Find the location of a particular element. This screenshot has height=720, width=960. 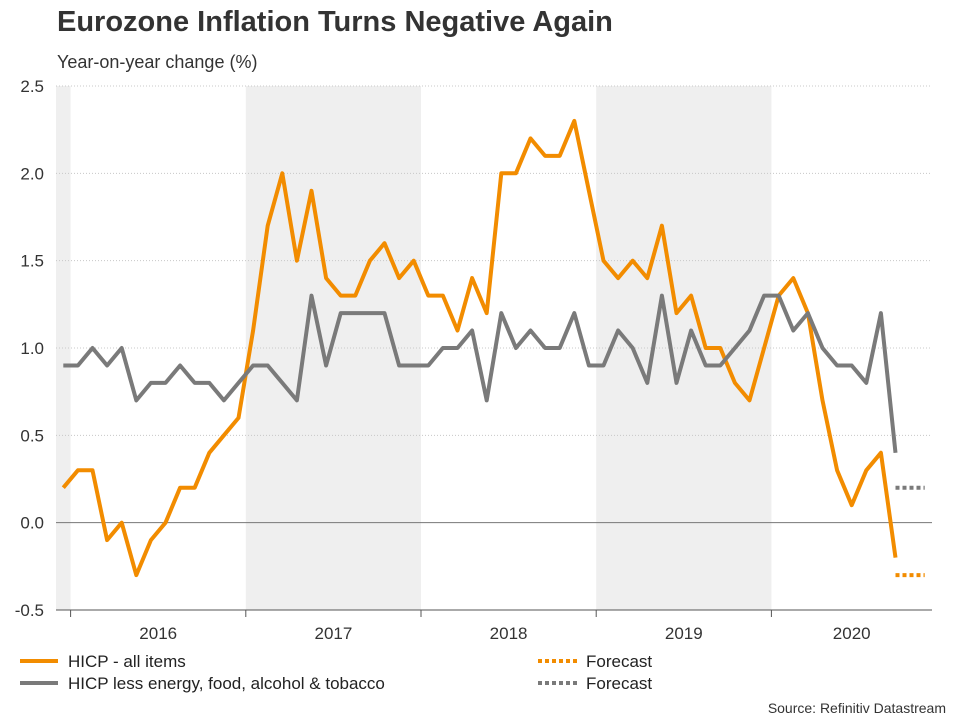

x-tick-label: 2020 is located at coordinates (852, 633).